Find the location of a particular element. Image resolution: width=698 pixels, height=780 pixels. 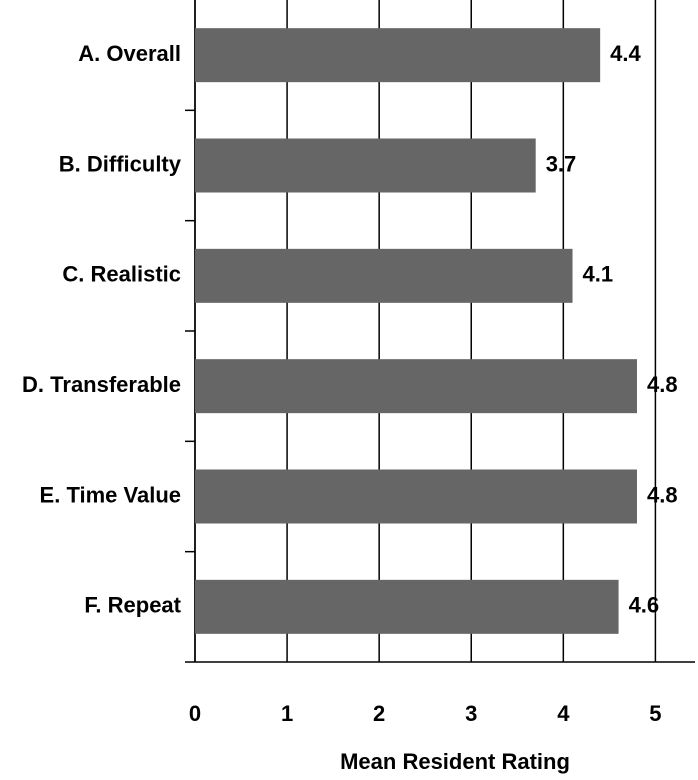

x-tick-label: 2 is located at coordinates (379, 713).